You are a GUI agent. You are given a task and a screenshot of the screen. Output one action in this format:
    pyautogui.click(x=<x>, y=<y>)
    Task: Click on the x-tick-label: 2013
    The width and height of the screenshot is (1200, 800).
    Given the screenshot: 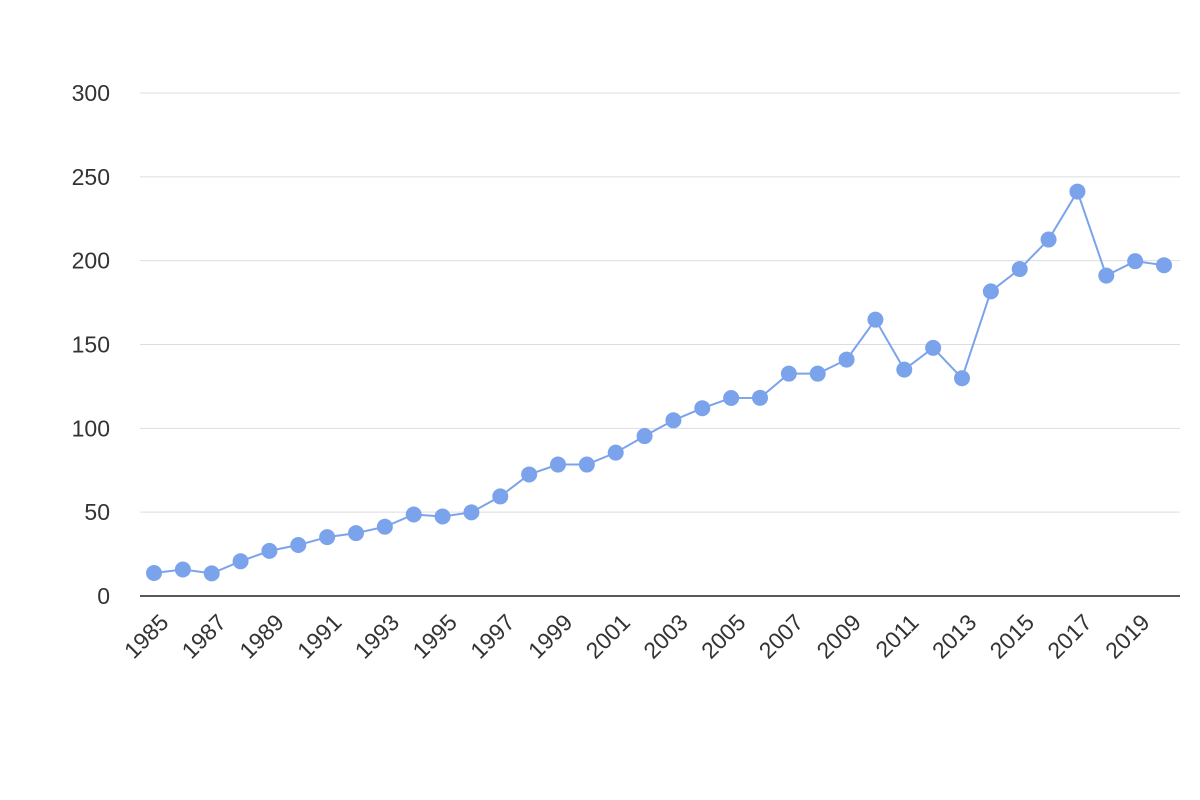 What is the action you would take?
    pyautogui.click(x=954, y=636)
    